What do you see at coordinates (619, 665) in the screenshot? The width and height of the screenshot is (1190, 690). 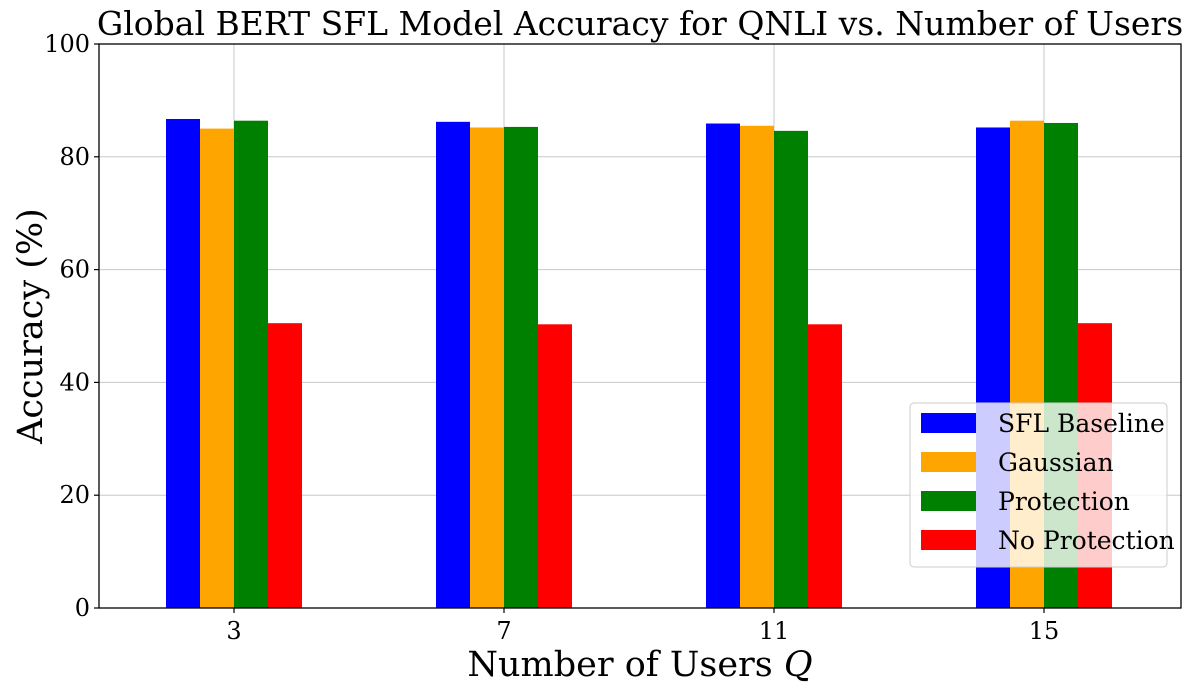 I see `x-axis-label-text: Number of Users` at bounding box center [619, 665].